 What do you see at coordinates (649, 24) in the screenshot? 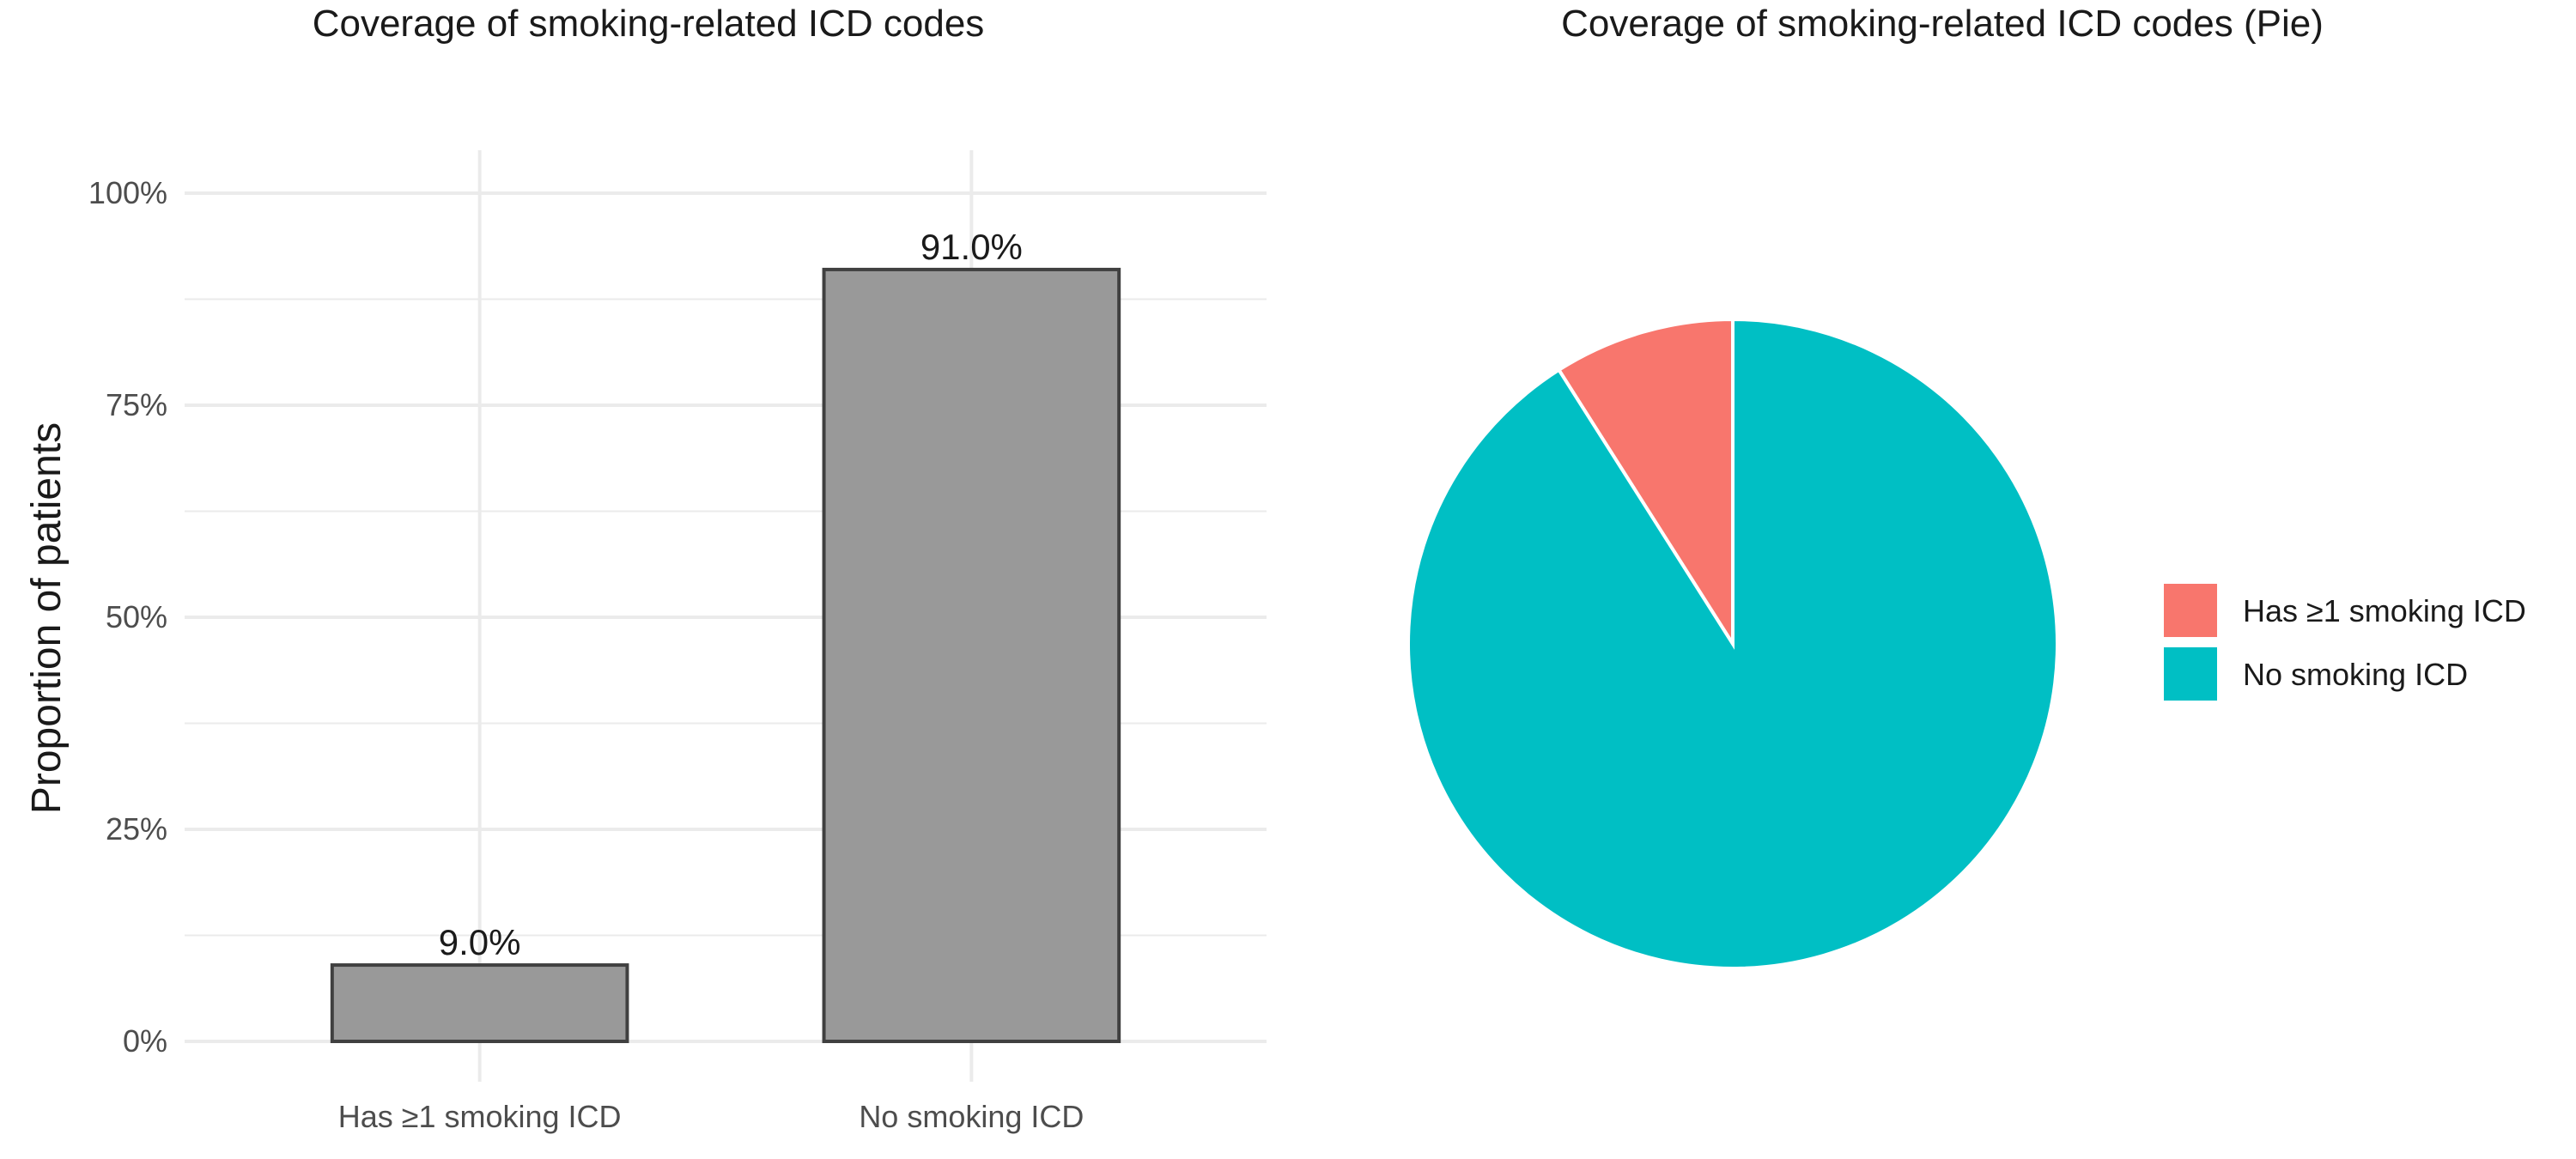
I see `bar-chart-title: Coverage of smoking-related ICD codes` at bounding box center [649, 24].